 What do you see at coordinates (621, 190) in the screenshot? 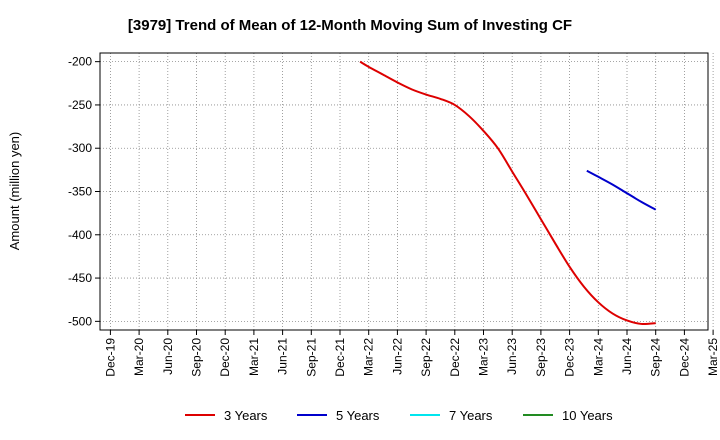
I see `series-line-5-years` at bounding box center [621, 190].